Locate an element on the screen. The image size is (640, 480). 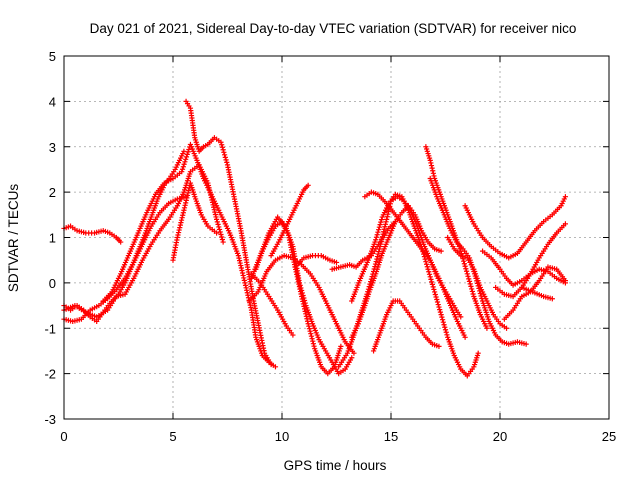
x-axis-label: GPS time / hours is located at coordinates (335, 465).